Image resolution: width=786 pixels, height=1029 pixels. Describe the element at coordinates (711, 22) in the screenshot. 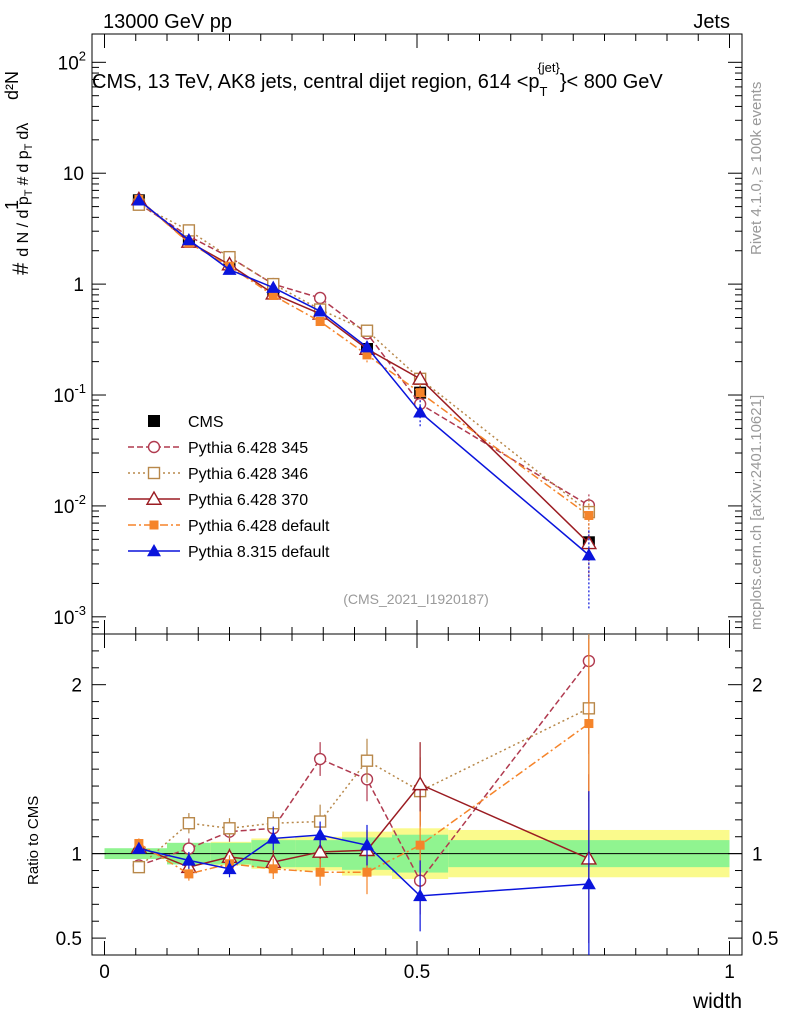

I see `header-right: Jets` at that location.